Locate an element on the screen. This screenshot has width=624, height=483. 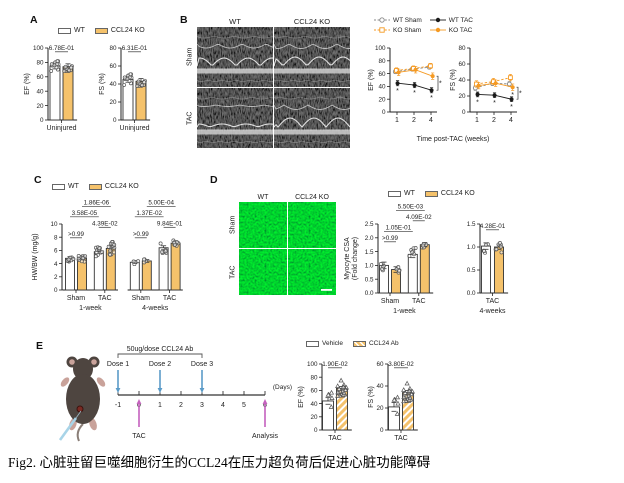
svg-text: 1.90E-02 is located at coordinates (335, 364).